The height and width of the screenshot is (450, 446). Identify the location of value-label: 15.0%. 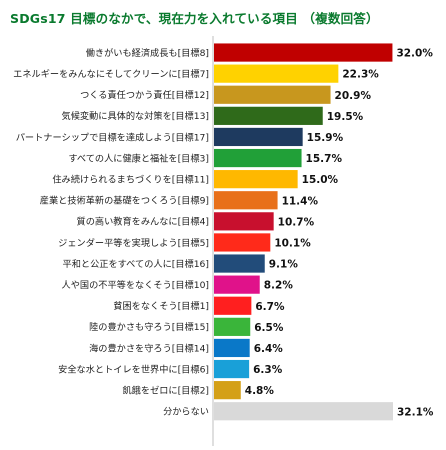
(320, 180).